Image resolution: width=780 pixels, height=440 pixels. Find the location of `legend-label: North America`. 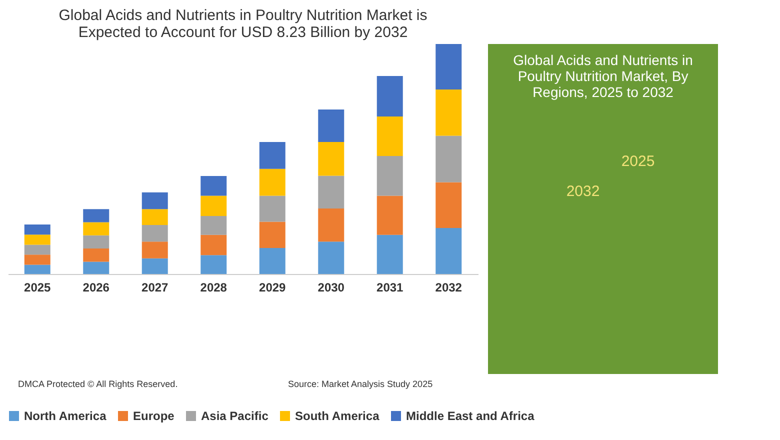

legend-label: North America is located at coordinates (65, 416).